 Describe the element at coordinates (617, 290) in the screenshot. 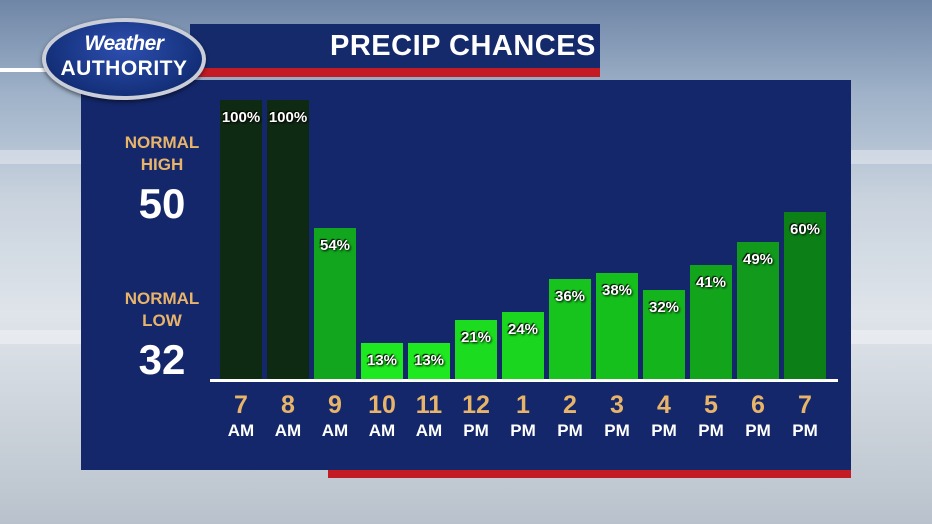

I see `bar-value-label-8: 38%` at that location.